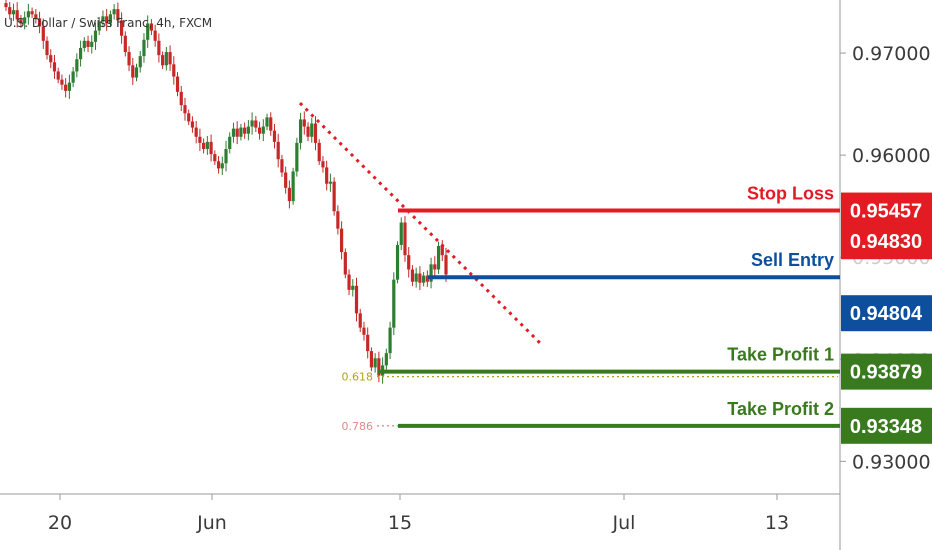 This screenshot has width=932, height=550. I want to click on time-tick-label: Jun, so click(211, 523).